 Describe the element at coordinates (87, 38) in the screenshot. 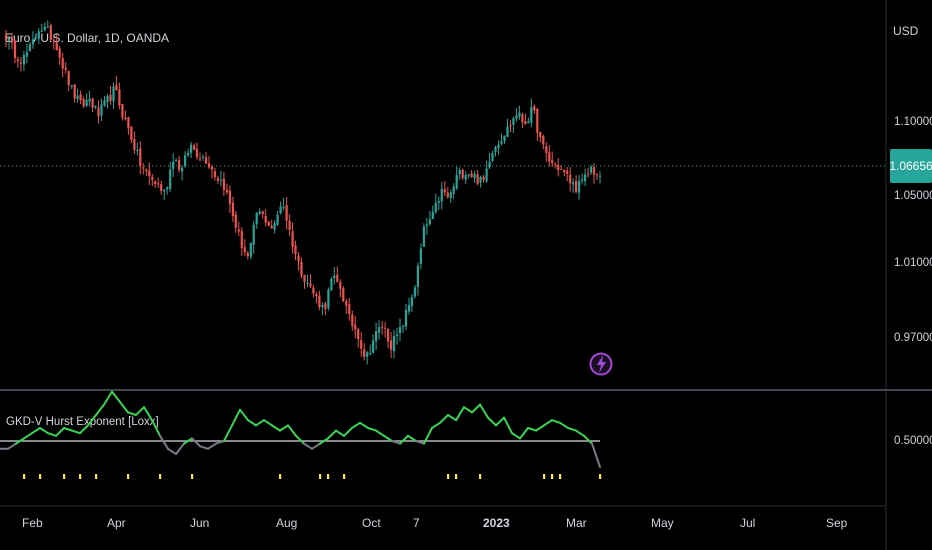

I see `chart-title: Euro / U.S. Dollar, 1D, OANDA` at that location.